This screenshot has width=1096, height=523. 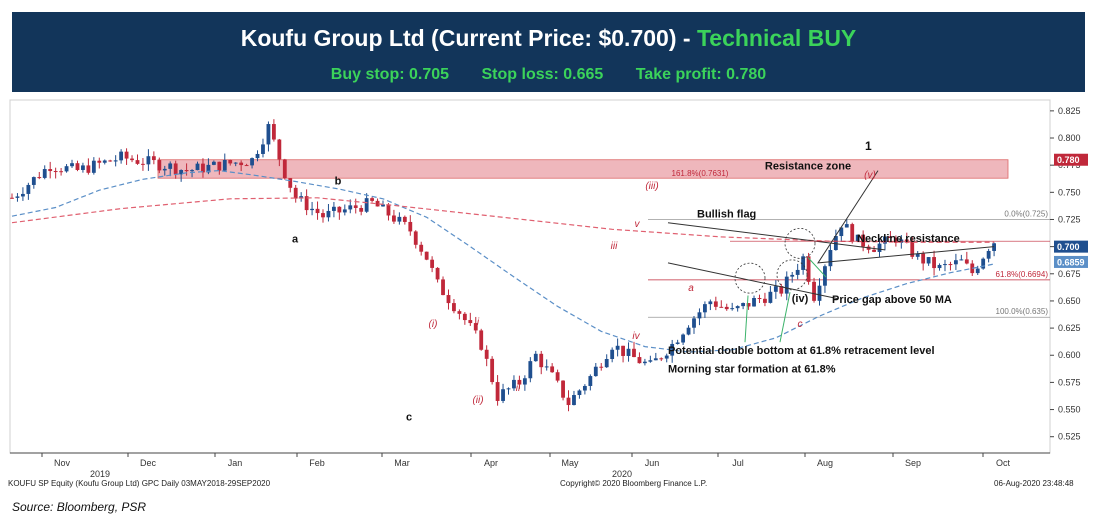 I want to click on wave-label: b, so click(x=338, y=182).